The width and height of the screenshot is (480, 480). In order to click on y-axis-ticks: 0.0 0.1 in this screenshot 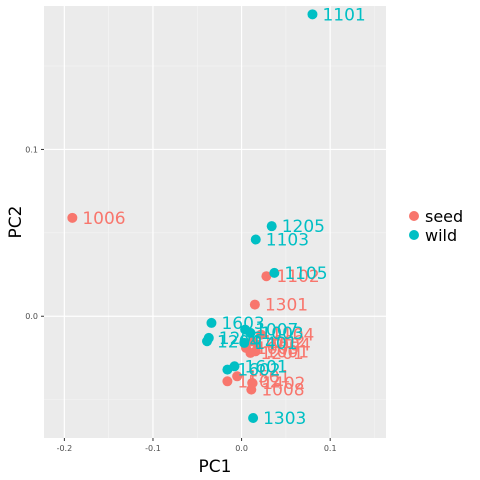, I will do `click(34, 233)`.